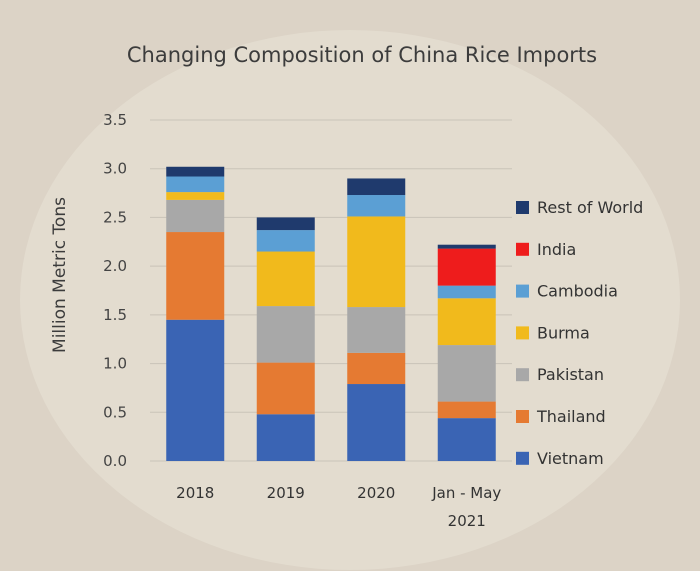 The width and height of the screenshot is (700, 571). I want to click on y-tick-label: 0.5, so click(115, 412).